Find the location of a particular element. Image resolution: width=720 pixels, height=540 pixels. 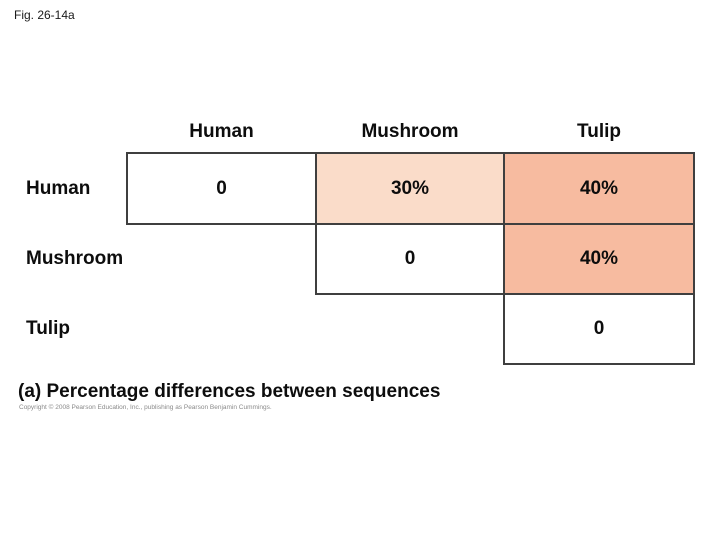

column-header-human: Human is located at coordinates (221, 131).